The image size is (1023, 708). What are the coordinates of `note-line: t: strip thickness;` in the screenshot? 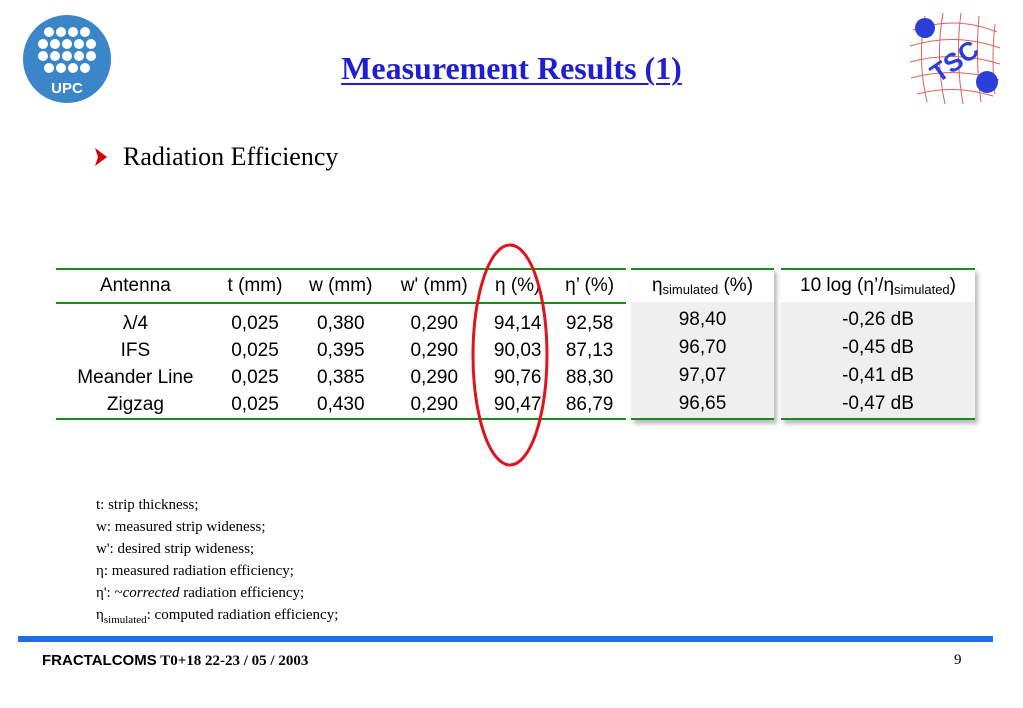 It's located at (147, 505).